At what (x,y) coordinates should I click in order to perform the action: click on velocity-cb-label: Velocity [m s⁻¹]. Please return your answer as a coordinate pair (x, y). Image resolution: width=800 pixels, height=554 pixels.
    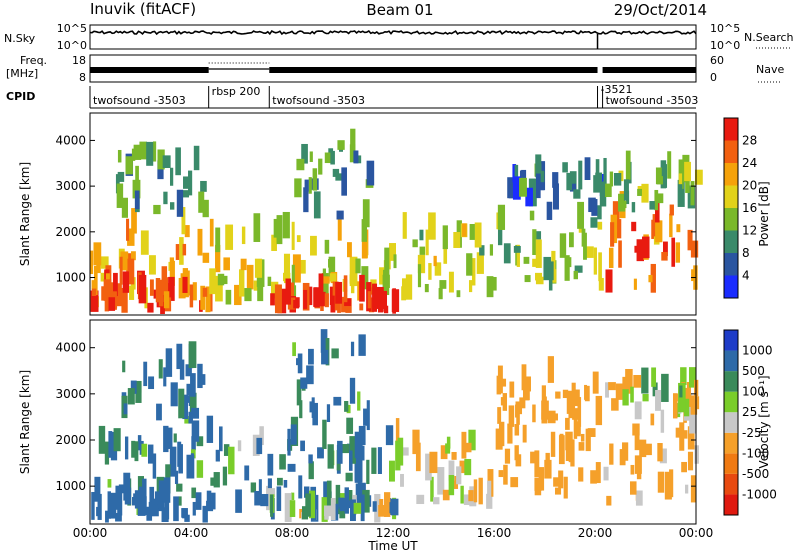
    Looking at the image, I should click on (764, 421).